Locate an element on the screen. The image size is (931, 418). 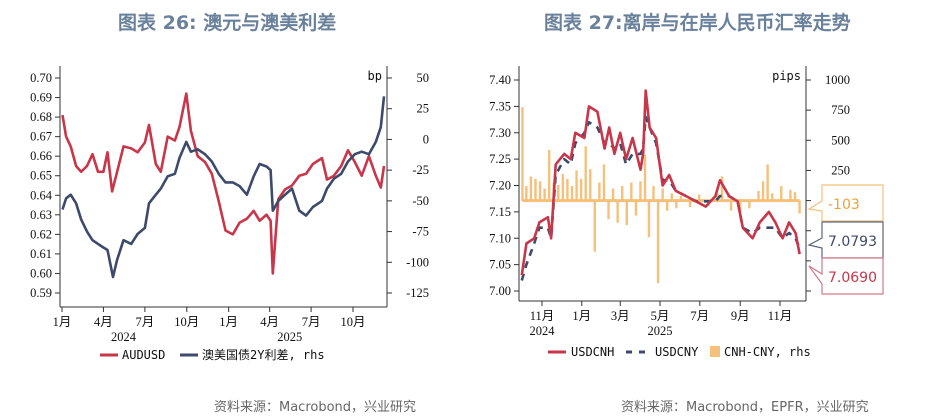
left-tick-label: 7.35 is located at coordinates (500, 106).